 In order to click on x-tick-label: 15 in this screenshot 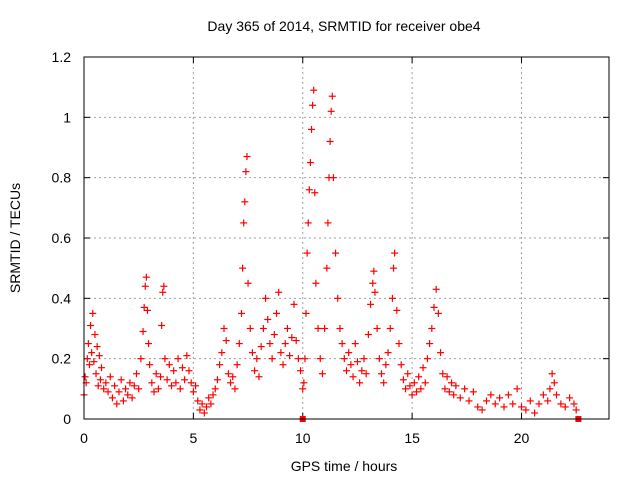, I will do `click(412, 438)`.